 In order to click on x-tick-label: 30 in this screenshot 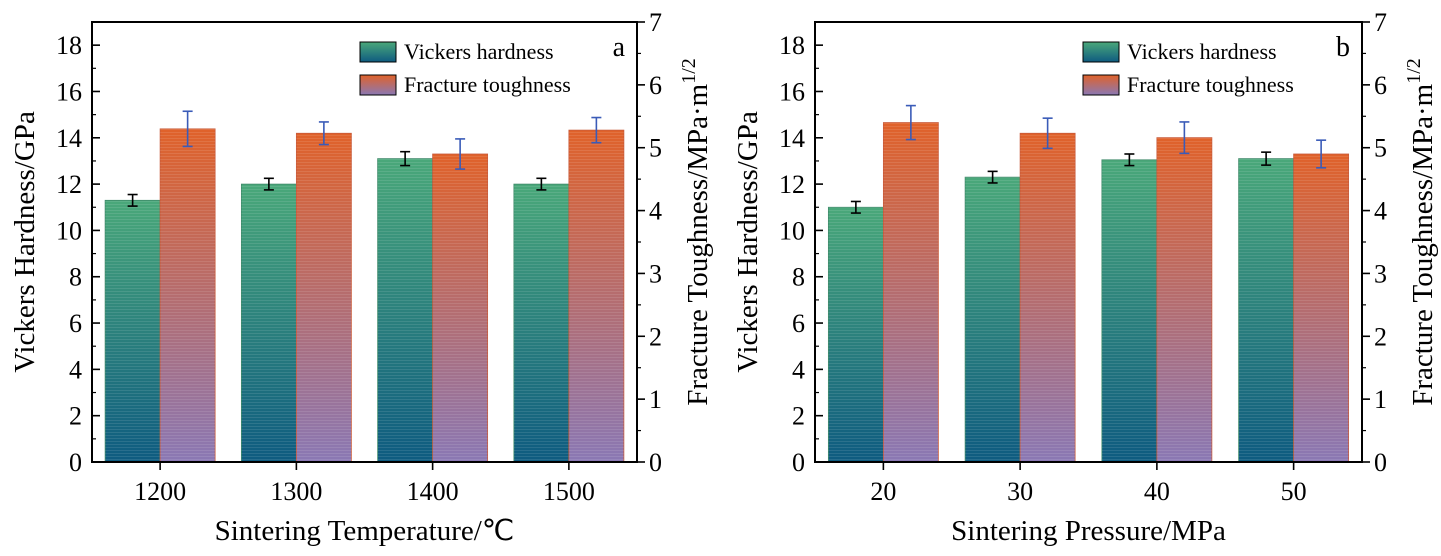, I will do `click(1020, 491)`.